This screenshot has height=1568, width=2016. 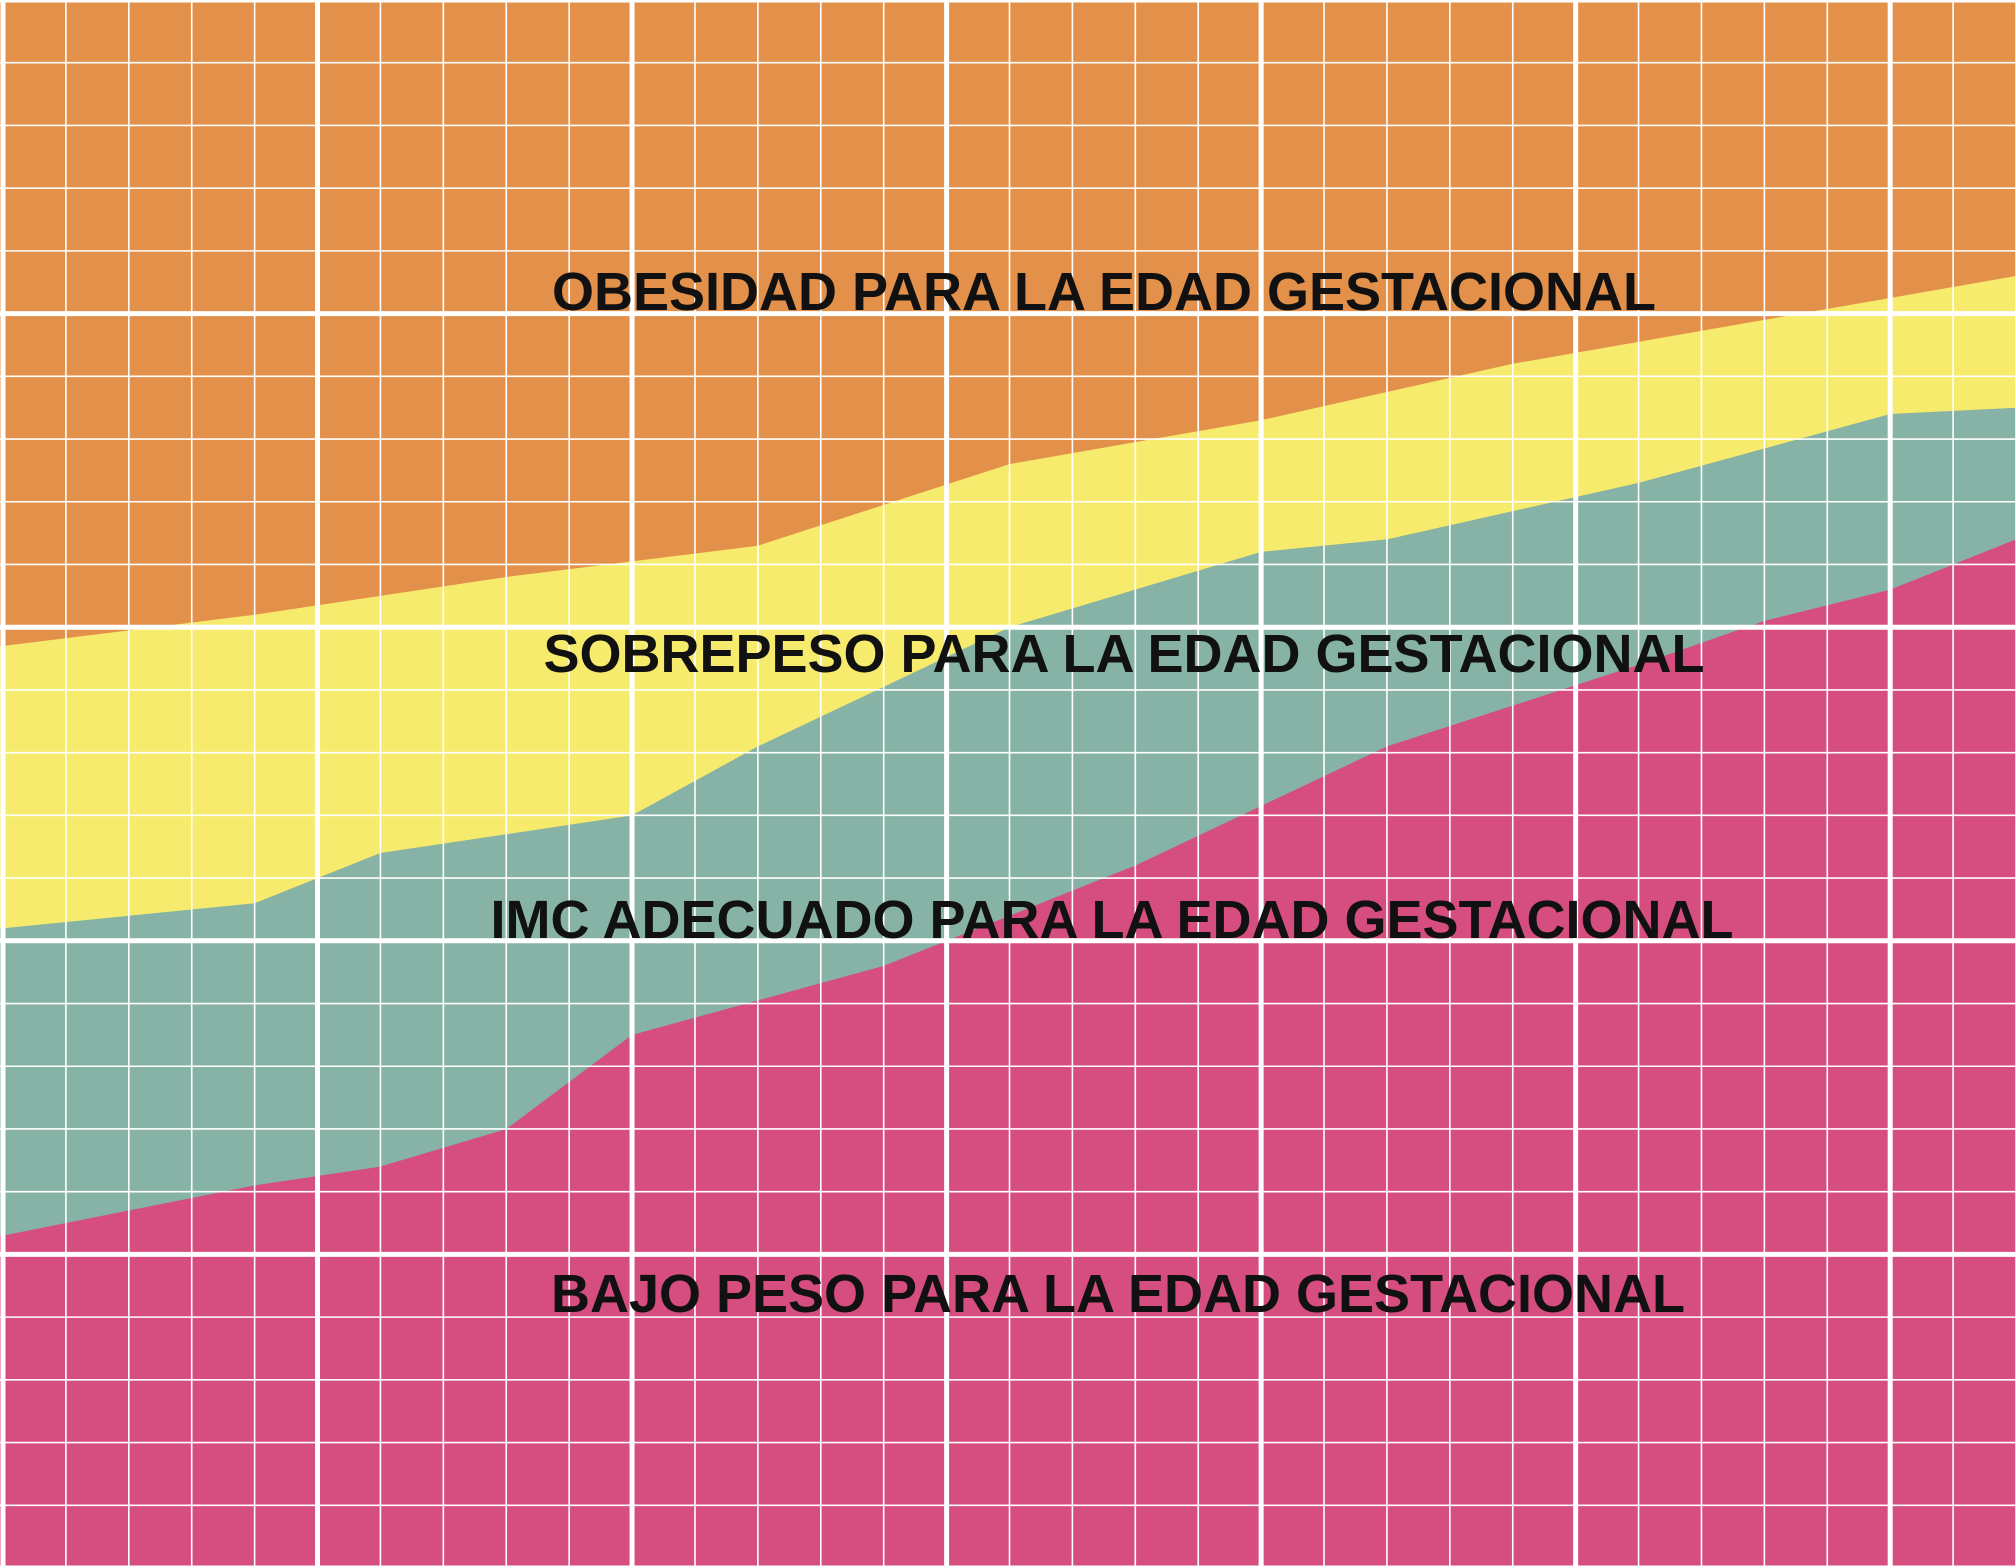 I want to click on zone-label-bajo-peso: BAJO PESO PARA LA EDAD GESTACIONAL, so click(x=1118, y=1294).